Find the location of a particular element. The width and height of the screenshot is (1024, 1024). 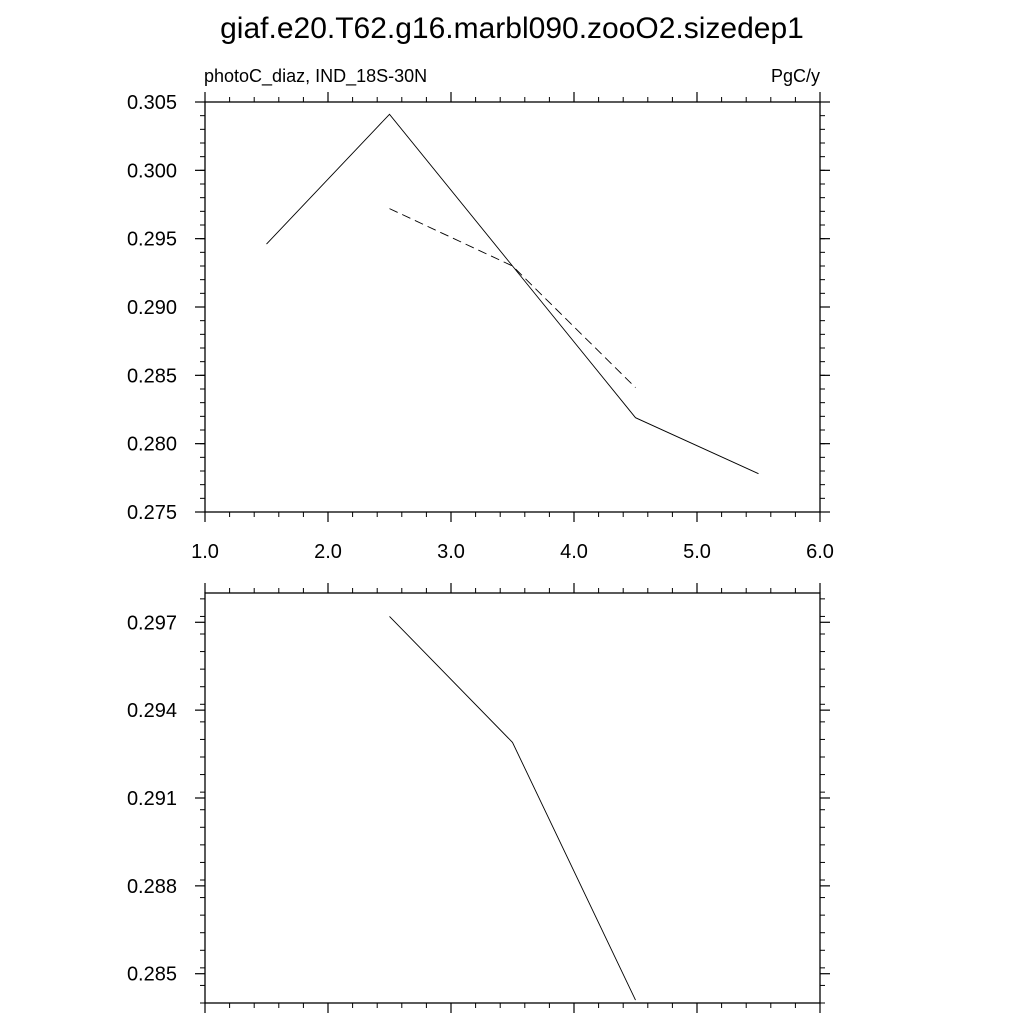

bottom-y-tick-label: 0.291 is located at coordinates (152, 799).